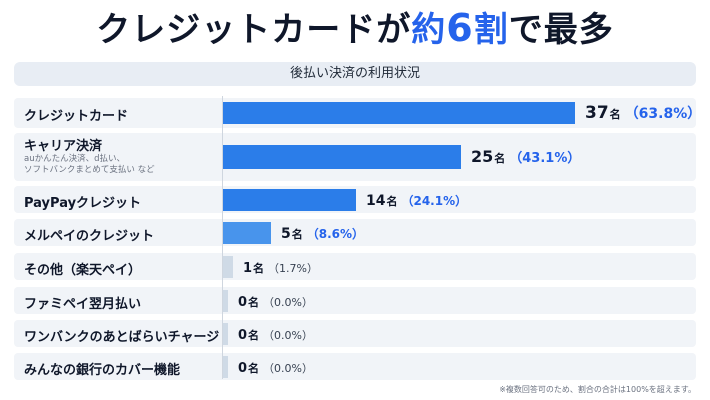 Image resolution: width=710 pixels, height=400 pixels. I want to click on headline: クレジットカードが約6割で最多, so click(355, 28).